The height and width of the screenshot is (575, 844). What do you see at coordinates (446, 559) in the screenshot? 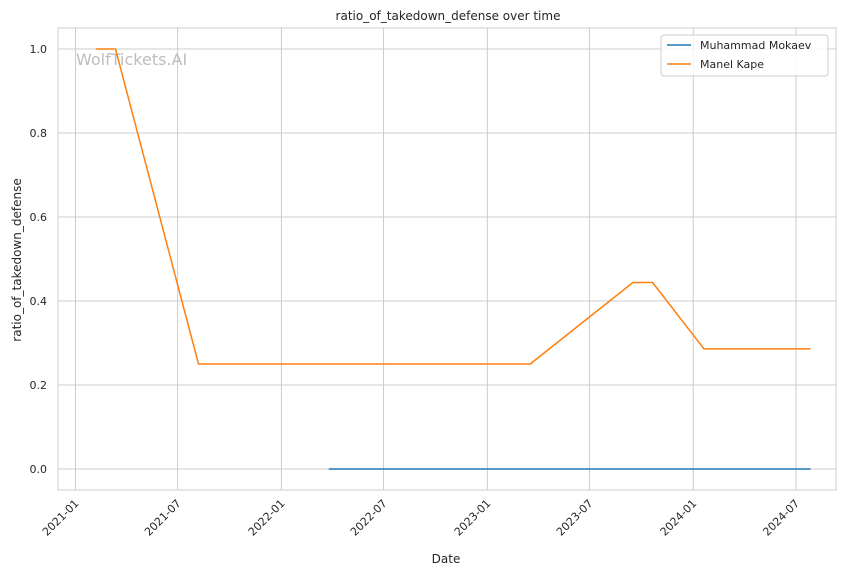
I see `x-axis-label: Date` at bounding box center [446, 559].